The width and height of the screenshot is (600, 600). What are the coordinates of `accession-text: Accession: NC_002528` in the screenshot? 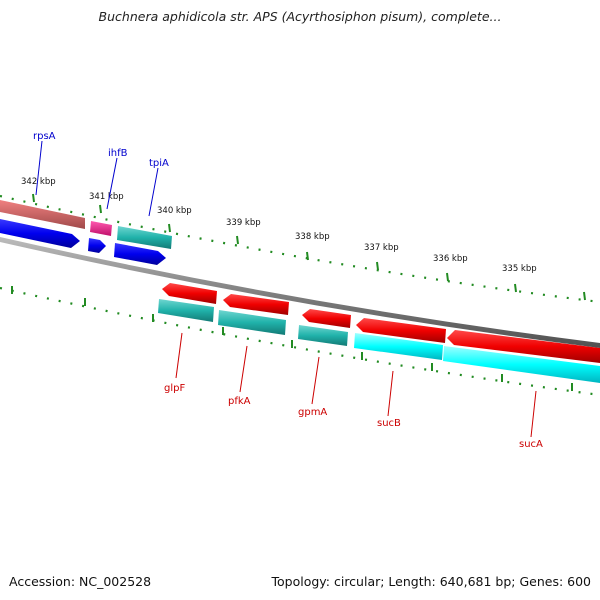 It's located at (80, 581).